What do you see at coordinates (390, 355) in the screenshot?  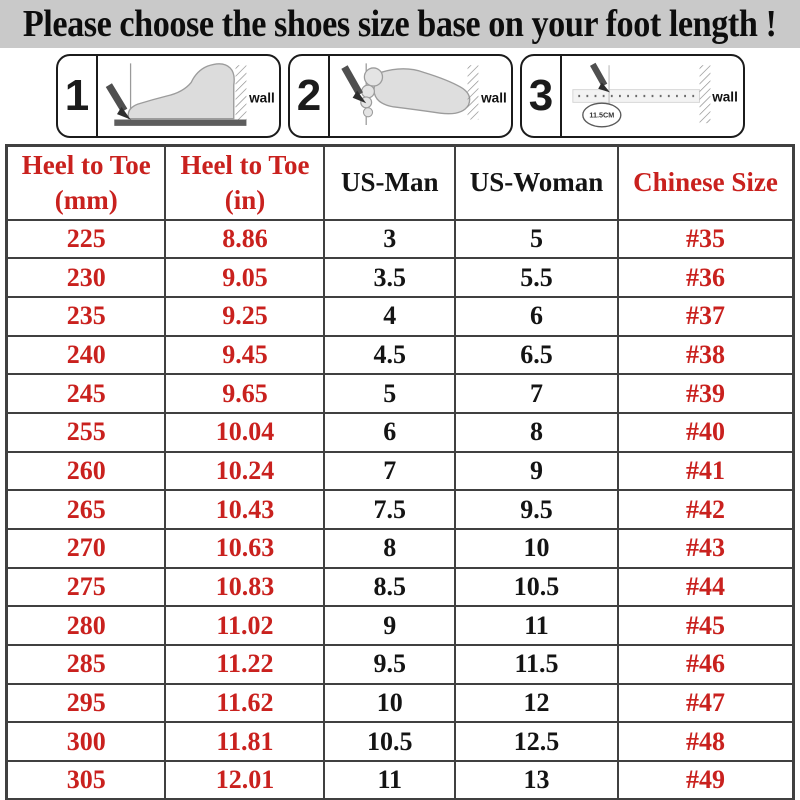 I see `cell-us-man: 4.5` at bounding box center [390, 355].